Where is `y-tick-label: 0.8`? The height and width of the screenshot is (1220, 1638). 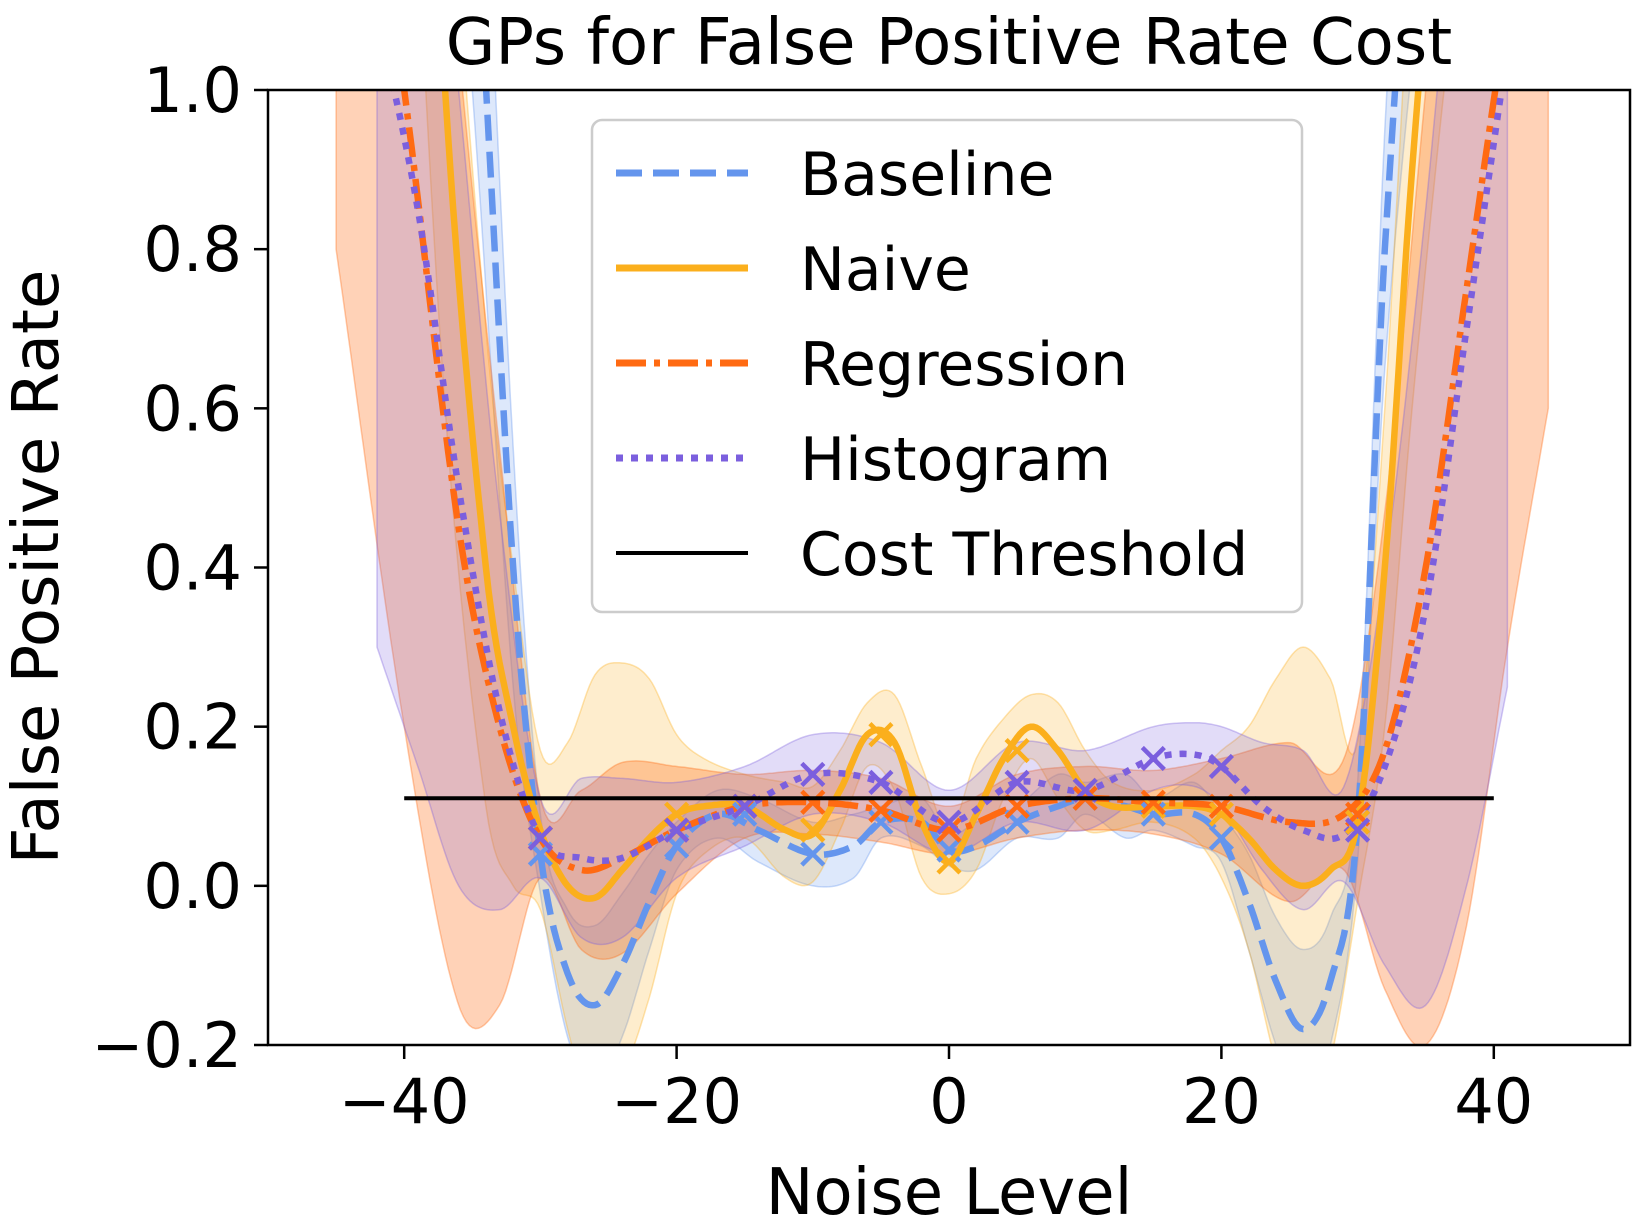
y-tick-label: 0.8 is located at coordinates (192, 249).